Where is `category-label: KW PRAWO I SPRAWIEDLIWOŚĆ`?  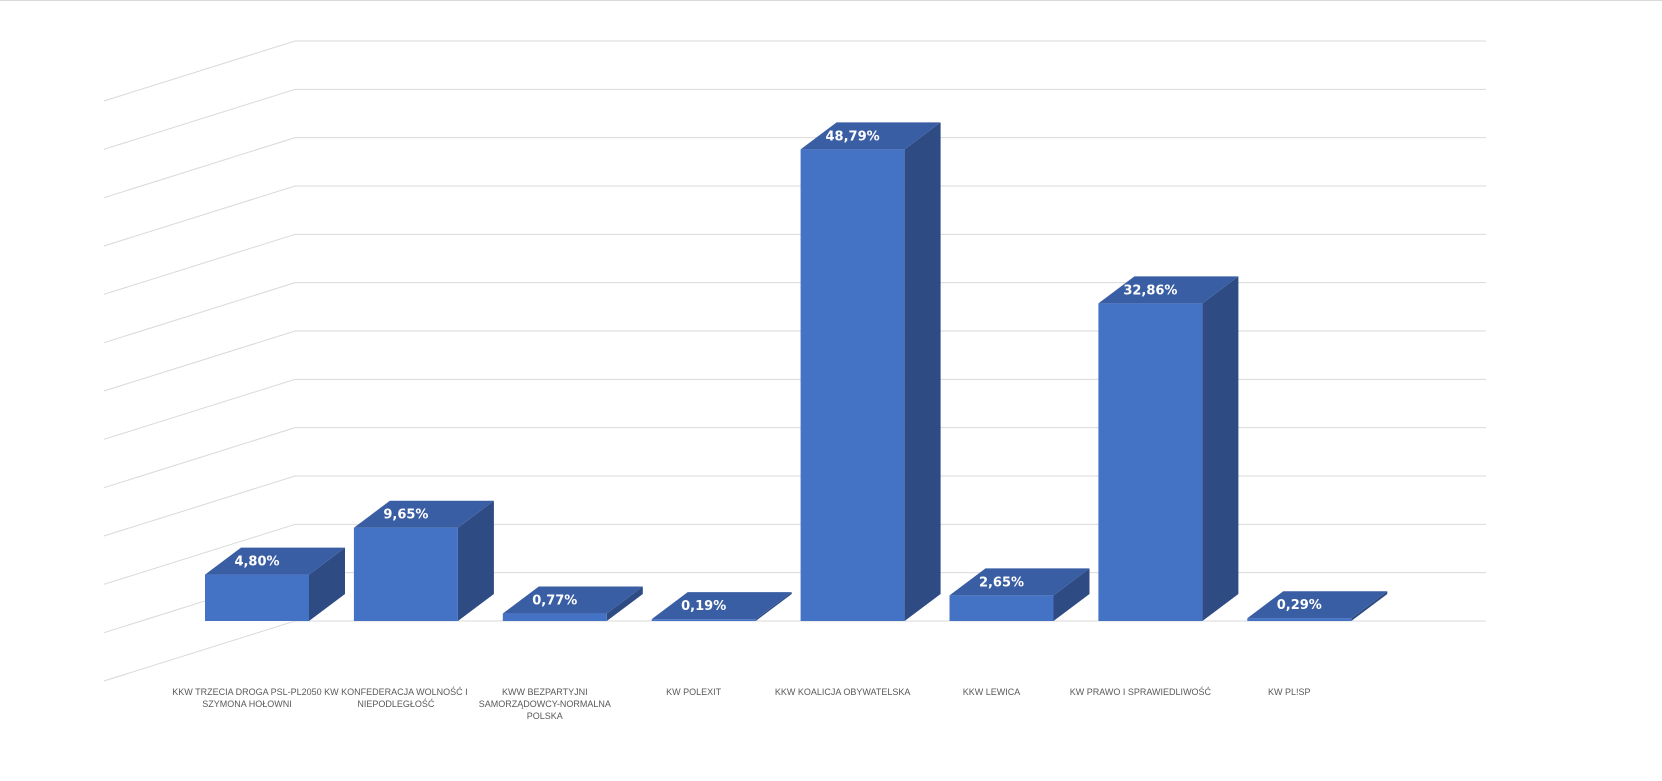
category-label: KW PRAWO I SPRAWIEDLIWOŚĆ is located at coordinates (1140, 692).